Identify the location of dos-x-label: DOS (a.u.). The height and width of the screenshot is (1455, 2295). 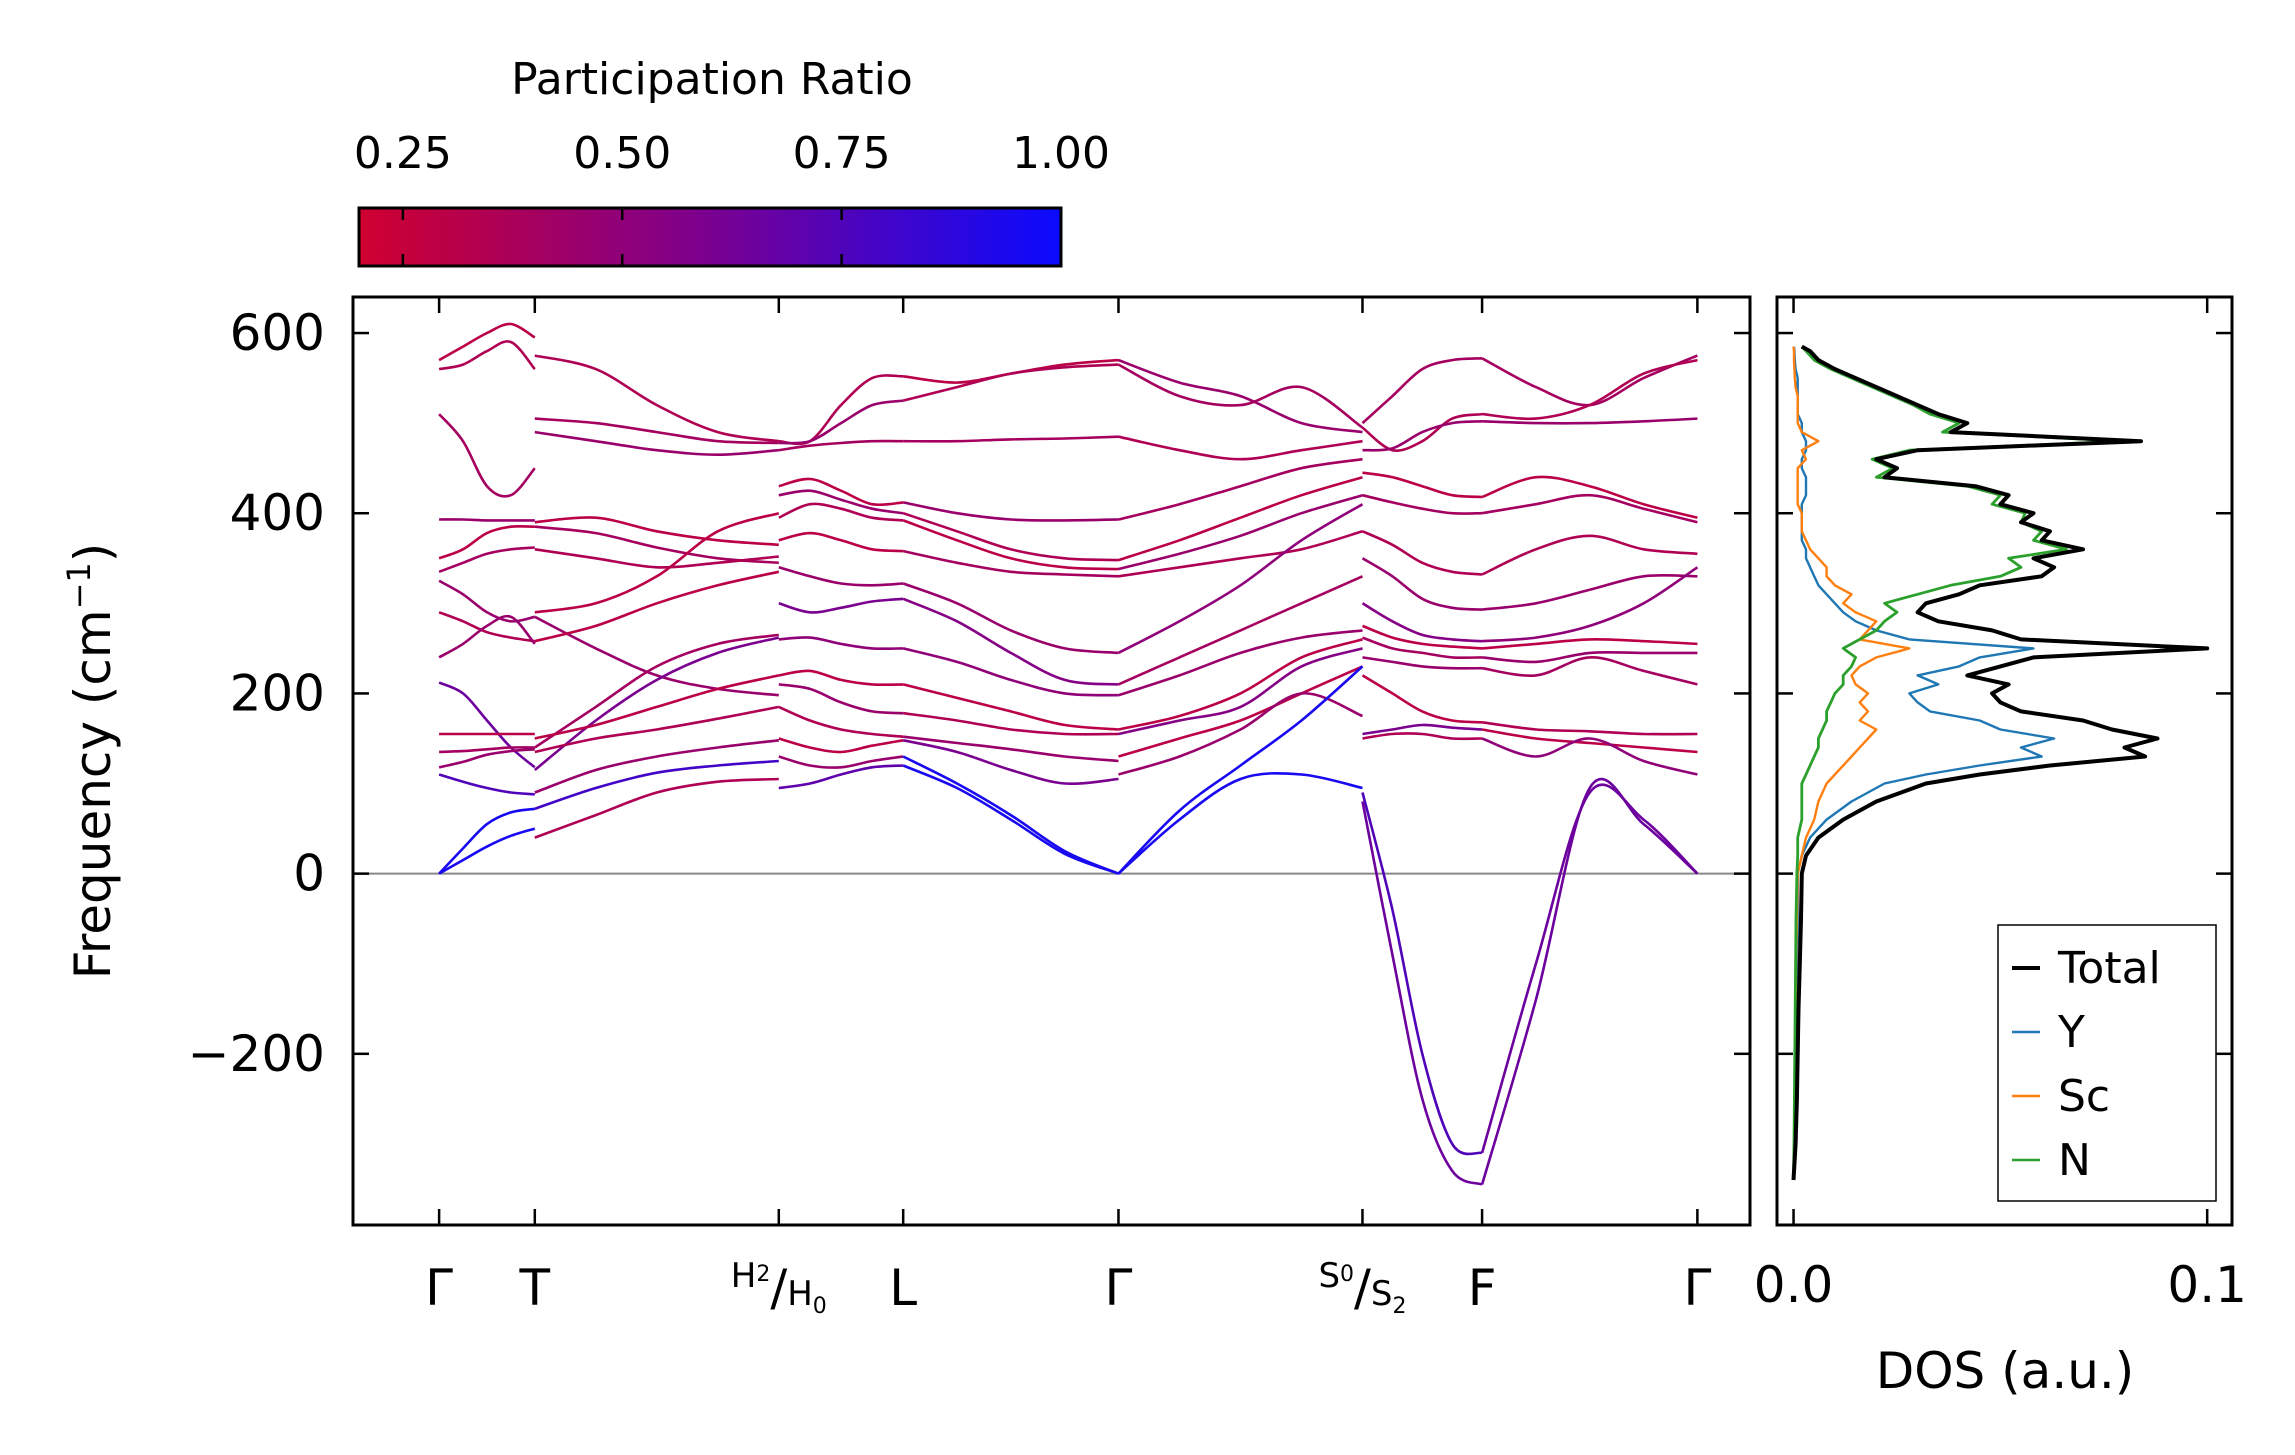
(2005, 1371).